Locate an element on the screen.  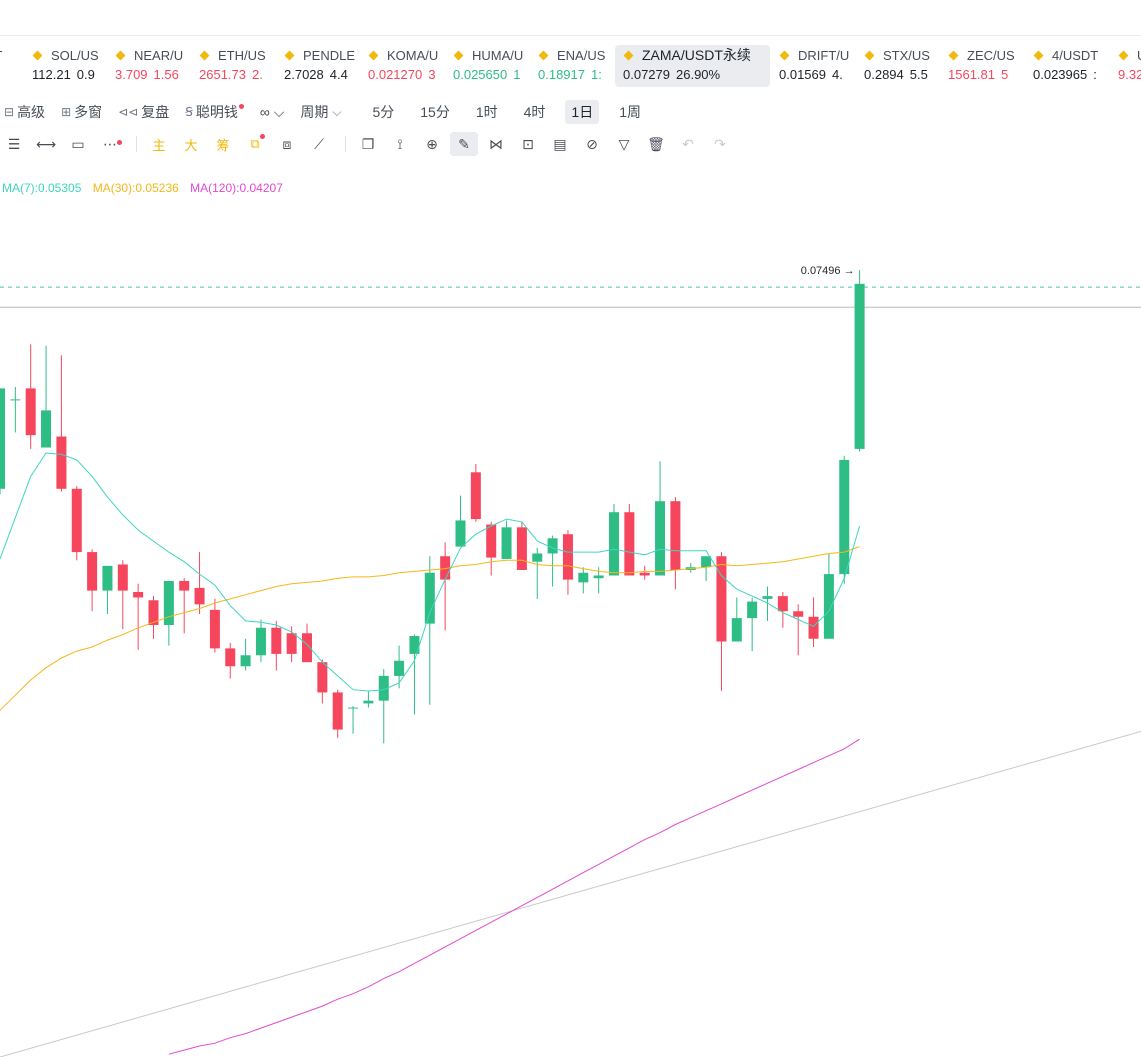
ticker-change: 4.4 is located at coordinates (338, 74).